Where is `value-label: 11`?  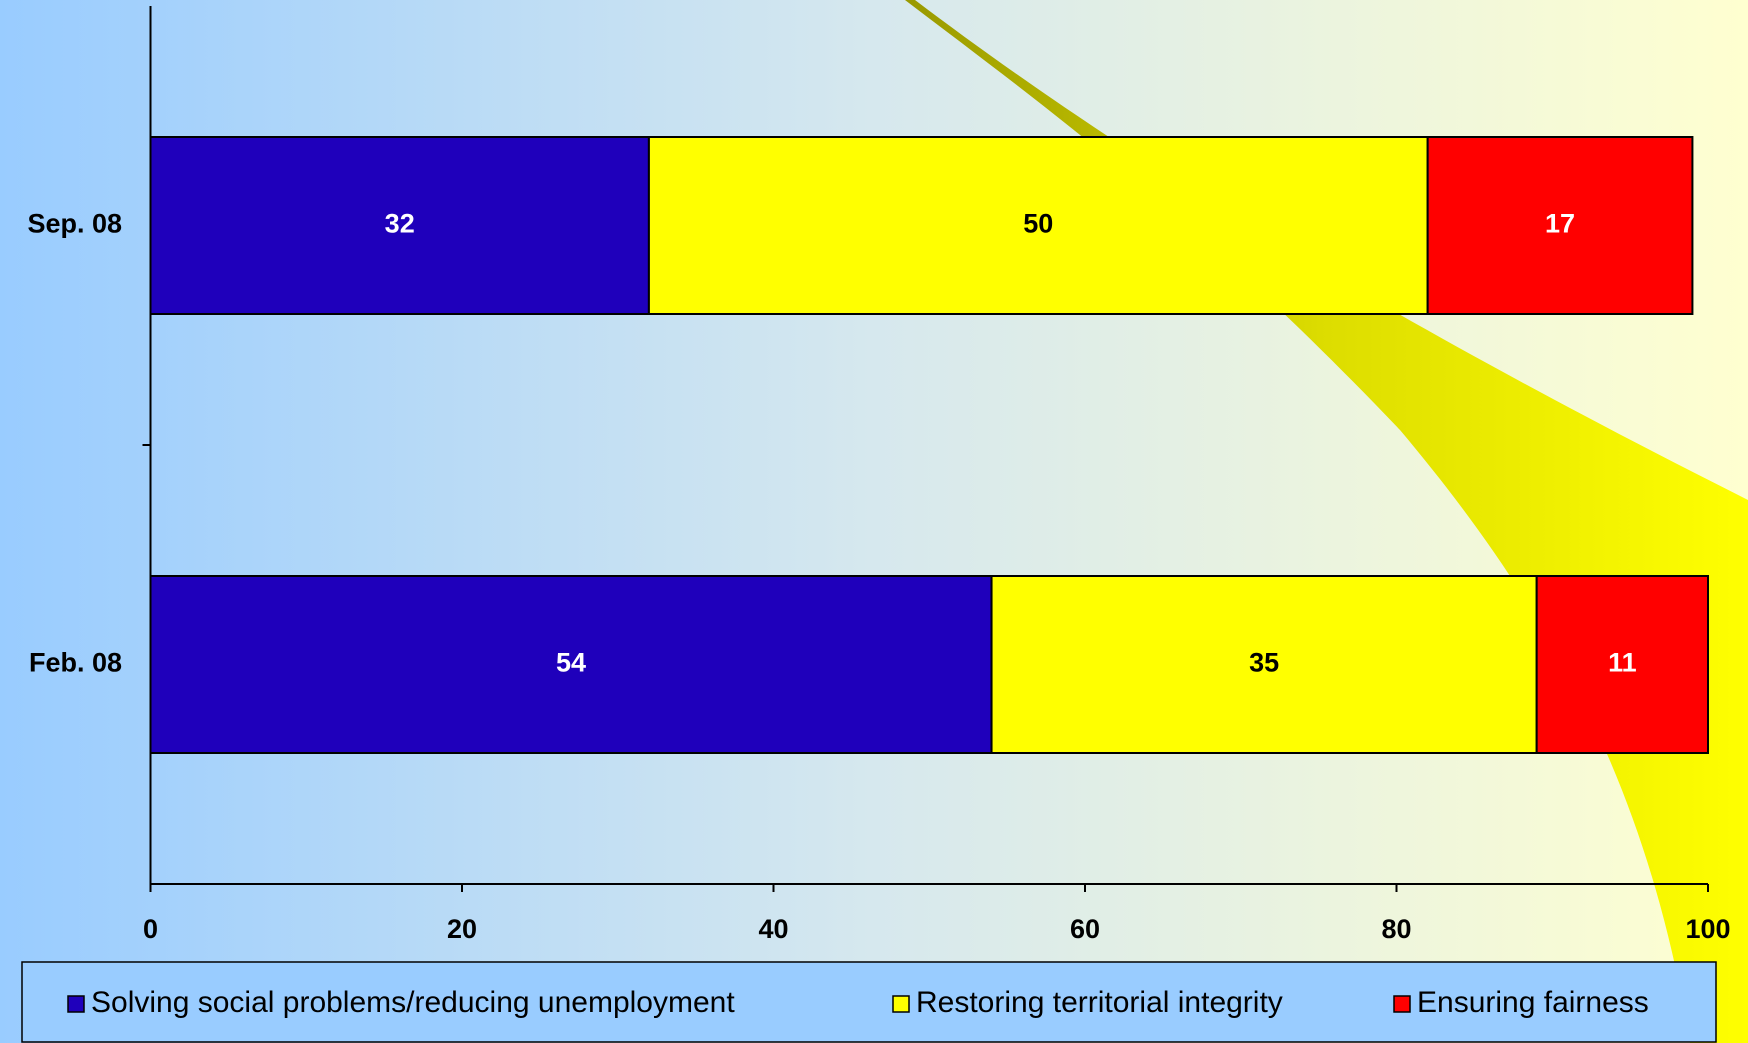
value-label: 11 is located at coordinates (1622, 663).